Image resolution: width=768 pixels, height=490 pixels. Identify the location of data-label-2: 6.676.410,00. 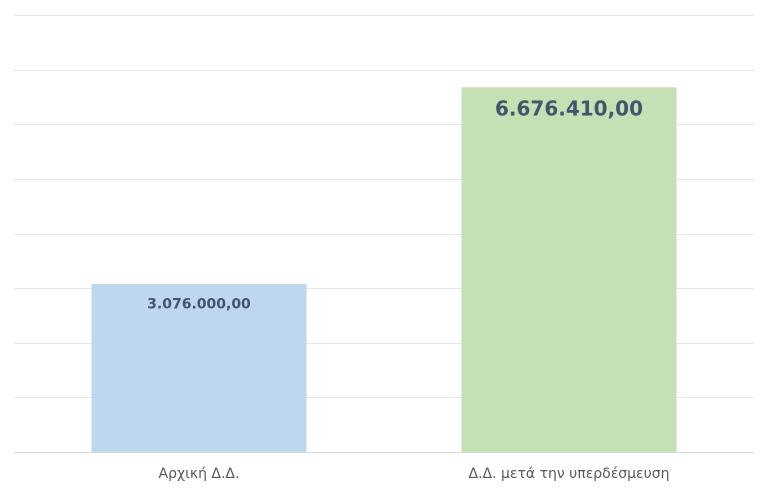
(569, 108).